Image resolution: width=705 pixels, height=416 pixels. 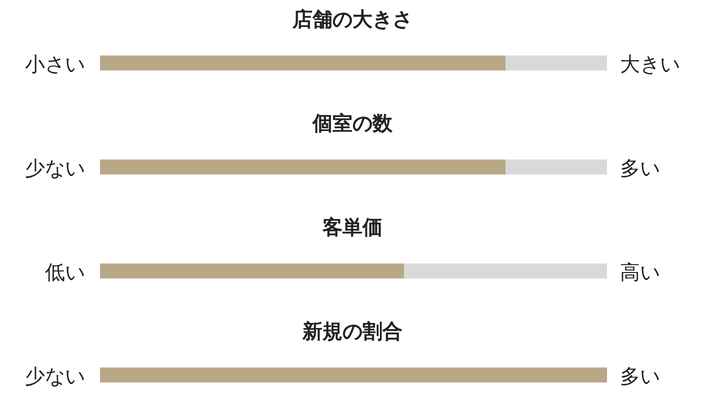 What do you see at coordinates (640, 272) in the screenshot?
I see `text: 高い` at bounding box center [640, 272].